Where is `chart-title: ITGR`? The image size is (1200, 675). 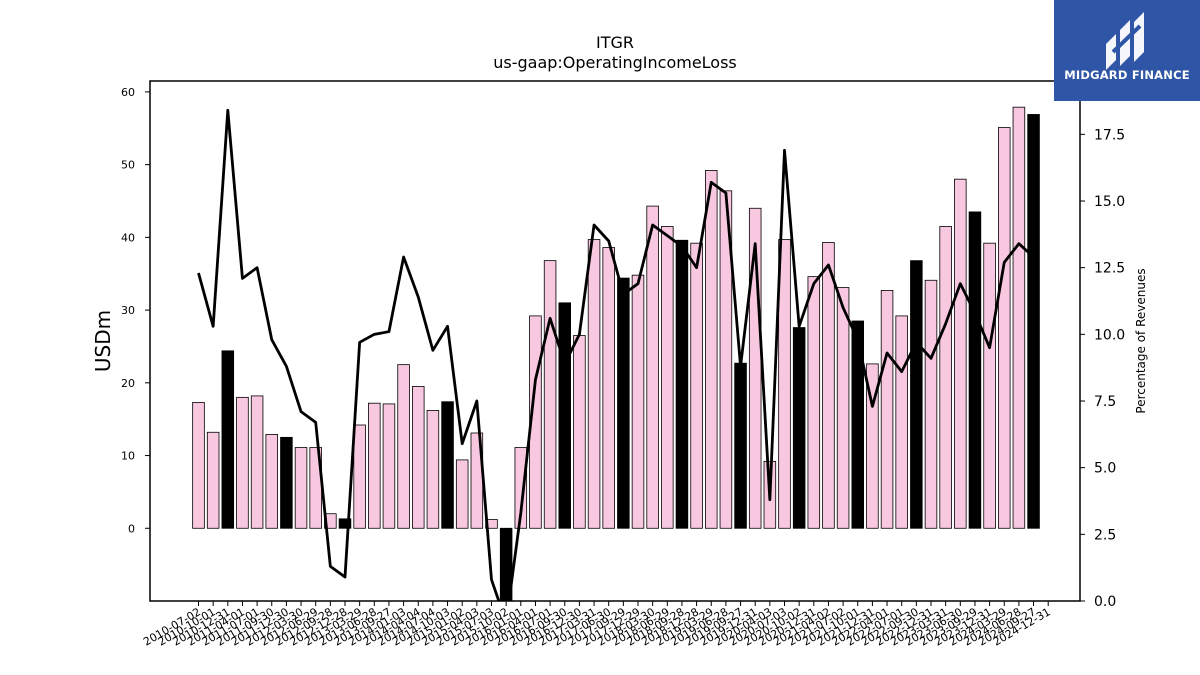 chart-title: ITGR is located at coordinates (615, 42).